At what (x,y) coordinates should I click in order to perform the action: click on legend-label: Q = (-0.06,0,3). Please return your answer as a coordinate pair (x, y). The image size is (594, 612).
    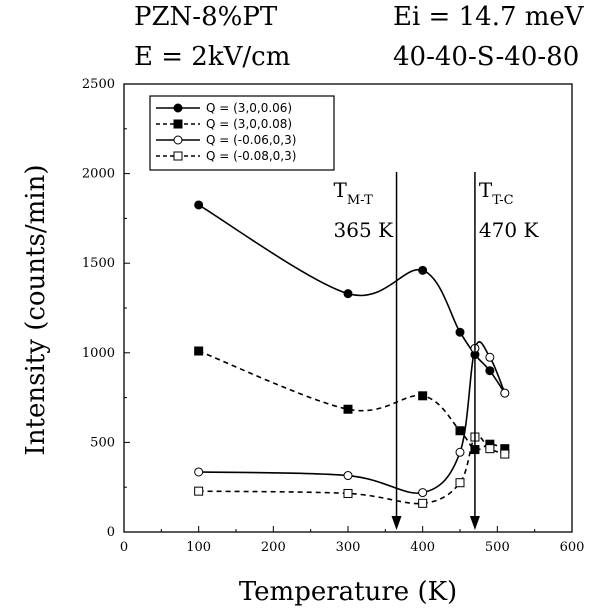
    Looking at the image, I should click on (251, 140).